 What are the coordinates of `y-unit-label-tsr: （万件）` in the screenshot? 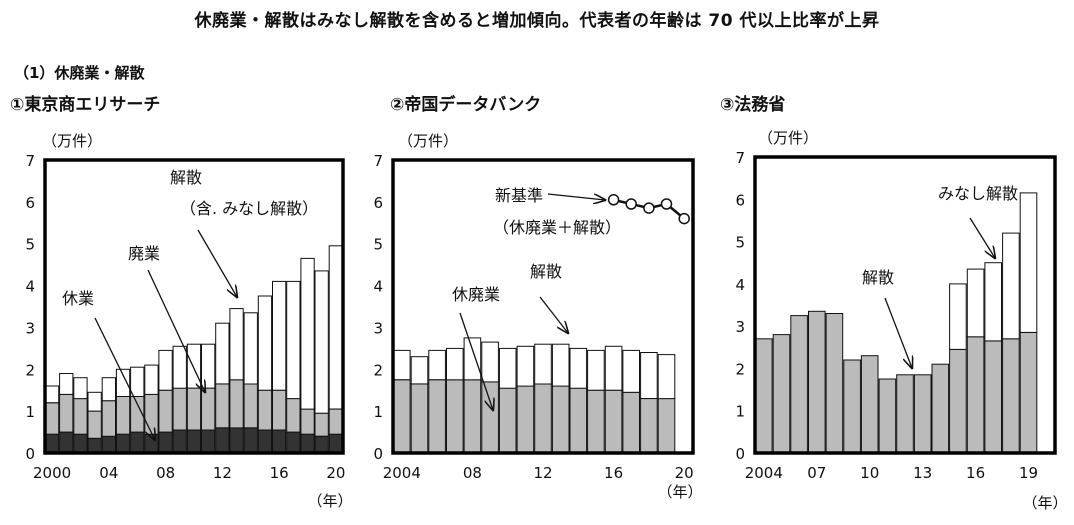 It's located at (72, 141).